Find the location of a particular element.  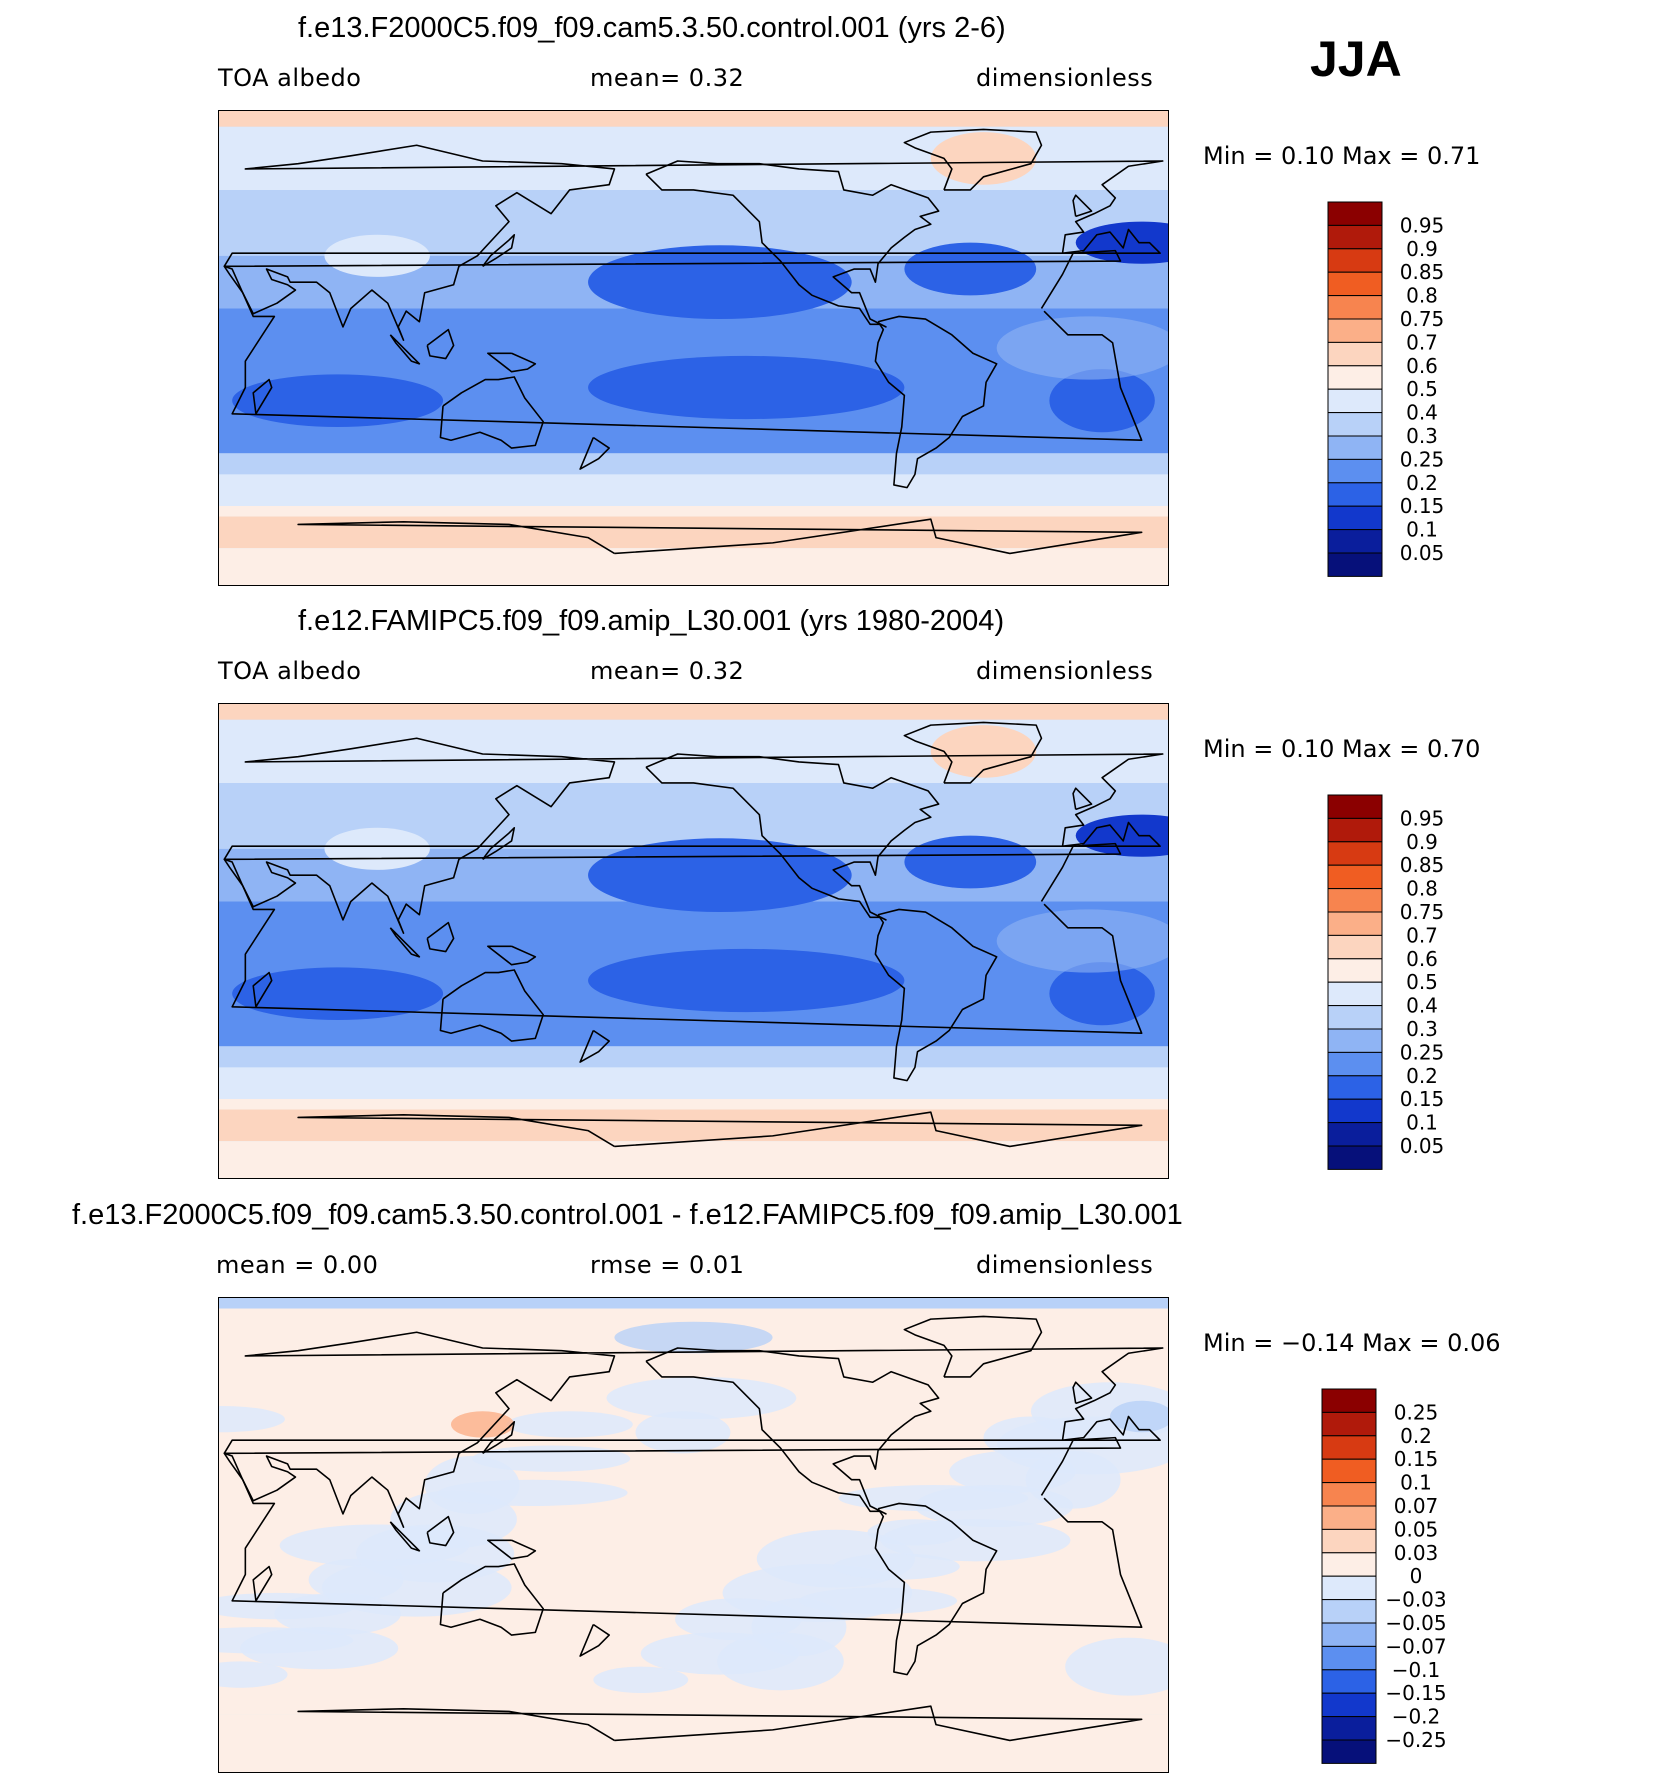

panel-1-mean-label: mean= 0.32 is located at coordinates (667, 78).